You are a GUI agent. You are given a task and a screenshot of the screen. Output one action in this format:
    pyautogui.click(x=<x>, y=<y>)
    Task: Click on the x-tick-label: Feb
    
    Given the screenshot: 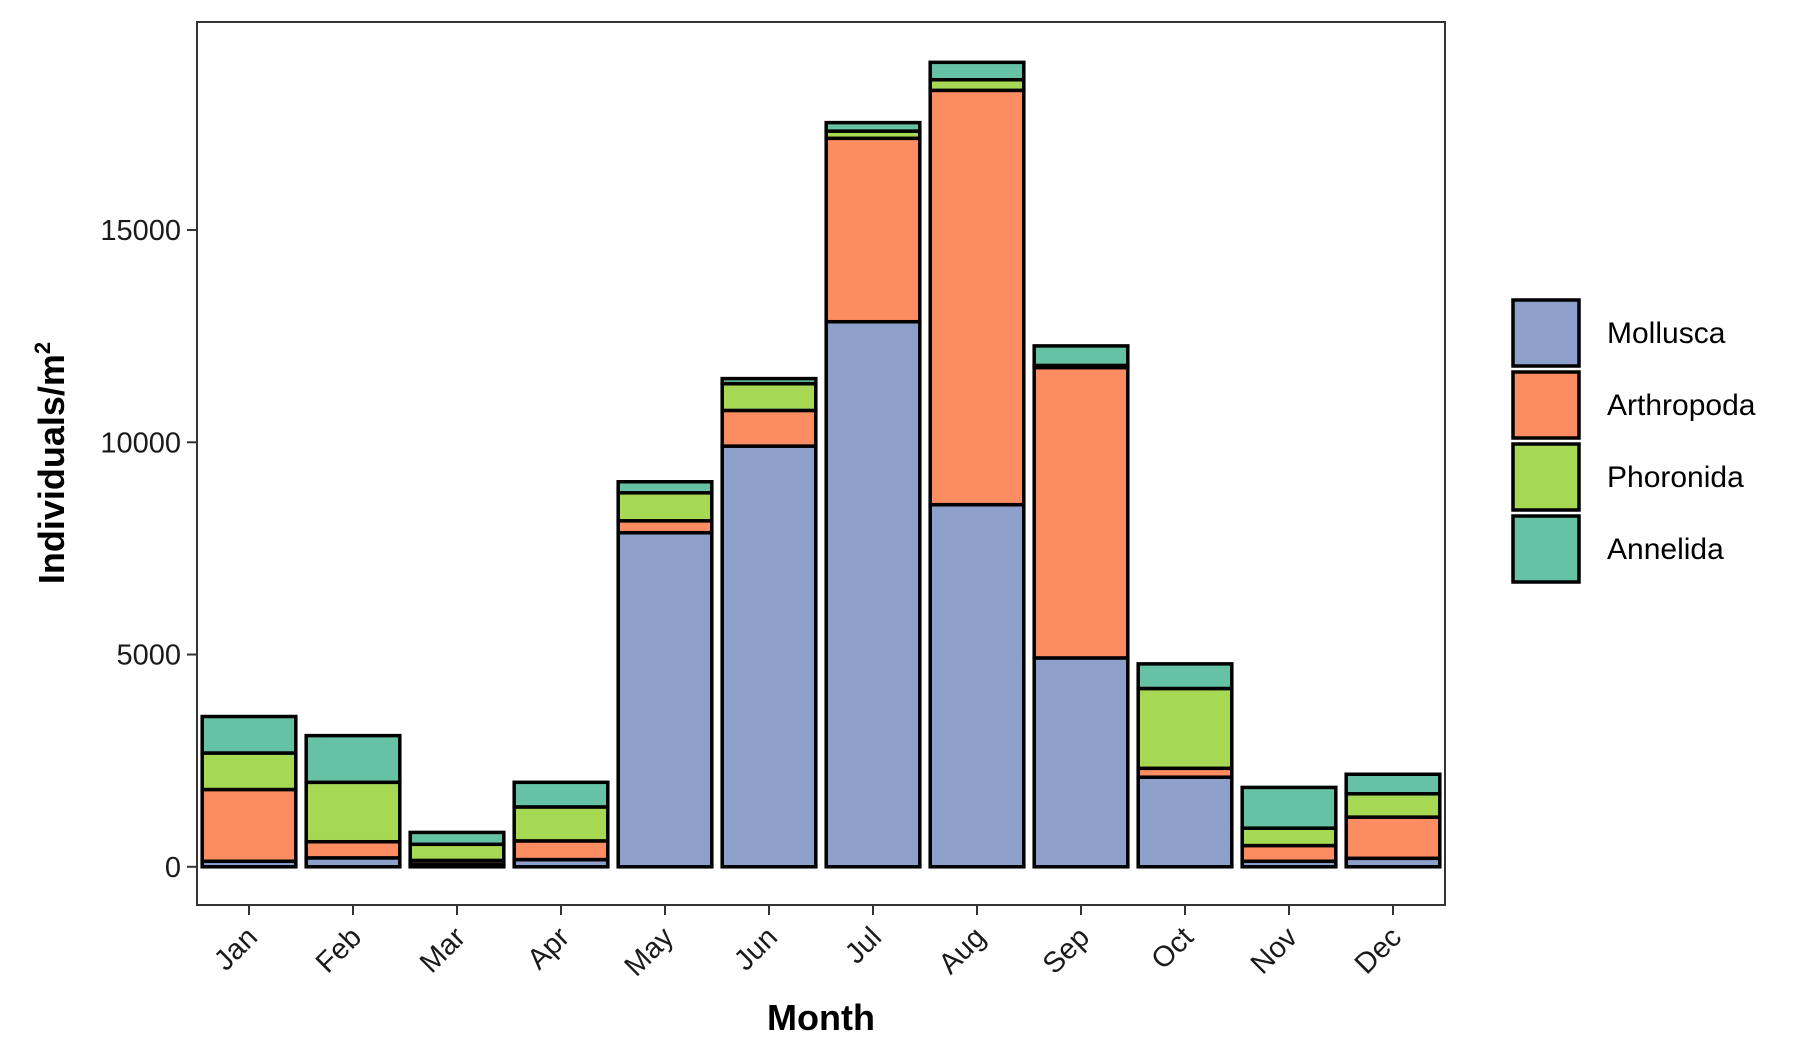 What is the action you would take?
    pyautogui.click(x=339, y=950)
    